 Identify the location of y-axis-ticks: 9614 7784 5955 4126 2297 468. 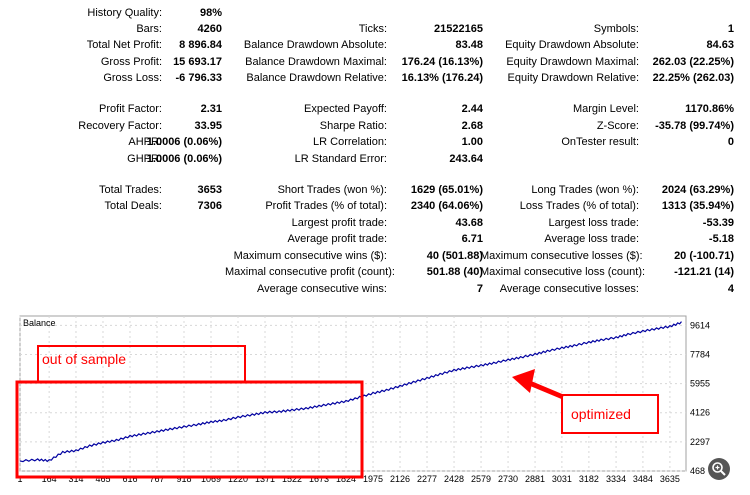
(700, 398).